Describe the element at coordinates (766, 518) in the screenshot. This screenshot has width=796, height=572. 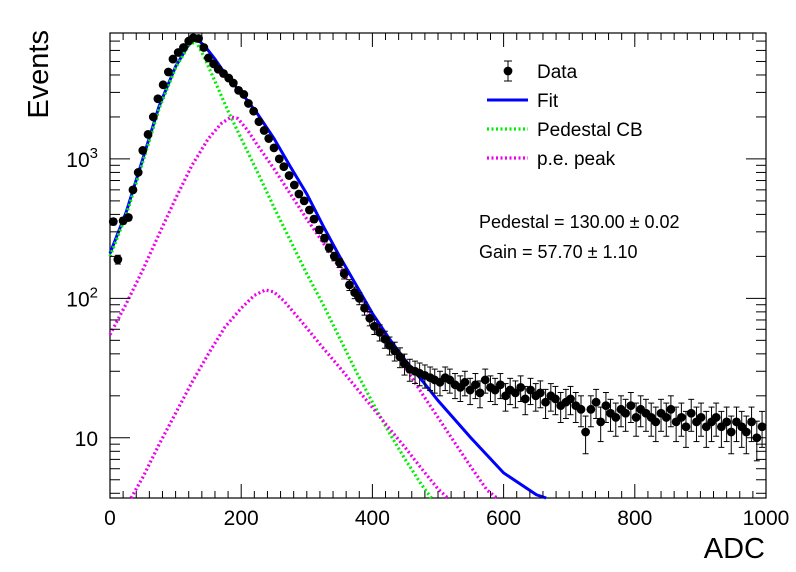
I see `x-tick-label: 1000` at that location.